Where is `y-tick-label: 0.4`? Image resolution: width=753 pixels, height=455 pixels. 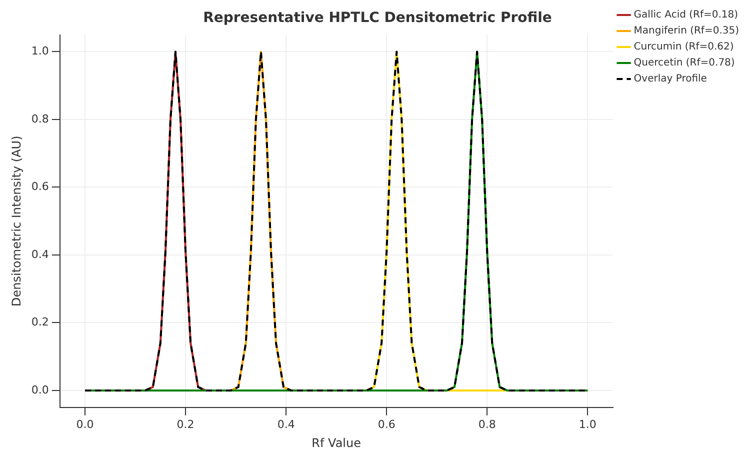
y-tick-label: 0.4 is located at coordinates (40, 254).